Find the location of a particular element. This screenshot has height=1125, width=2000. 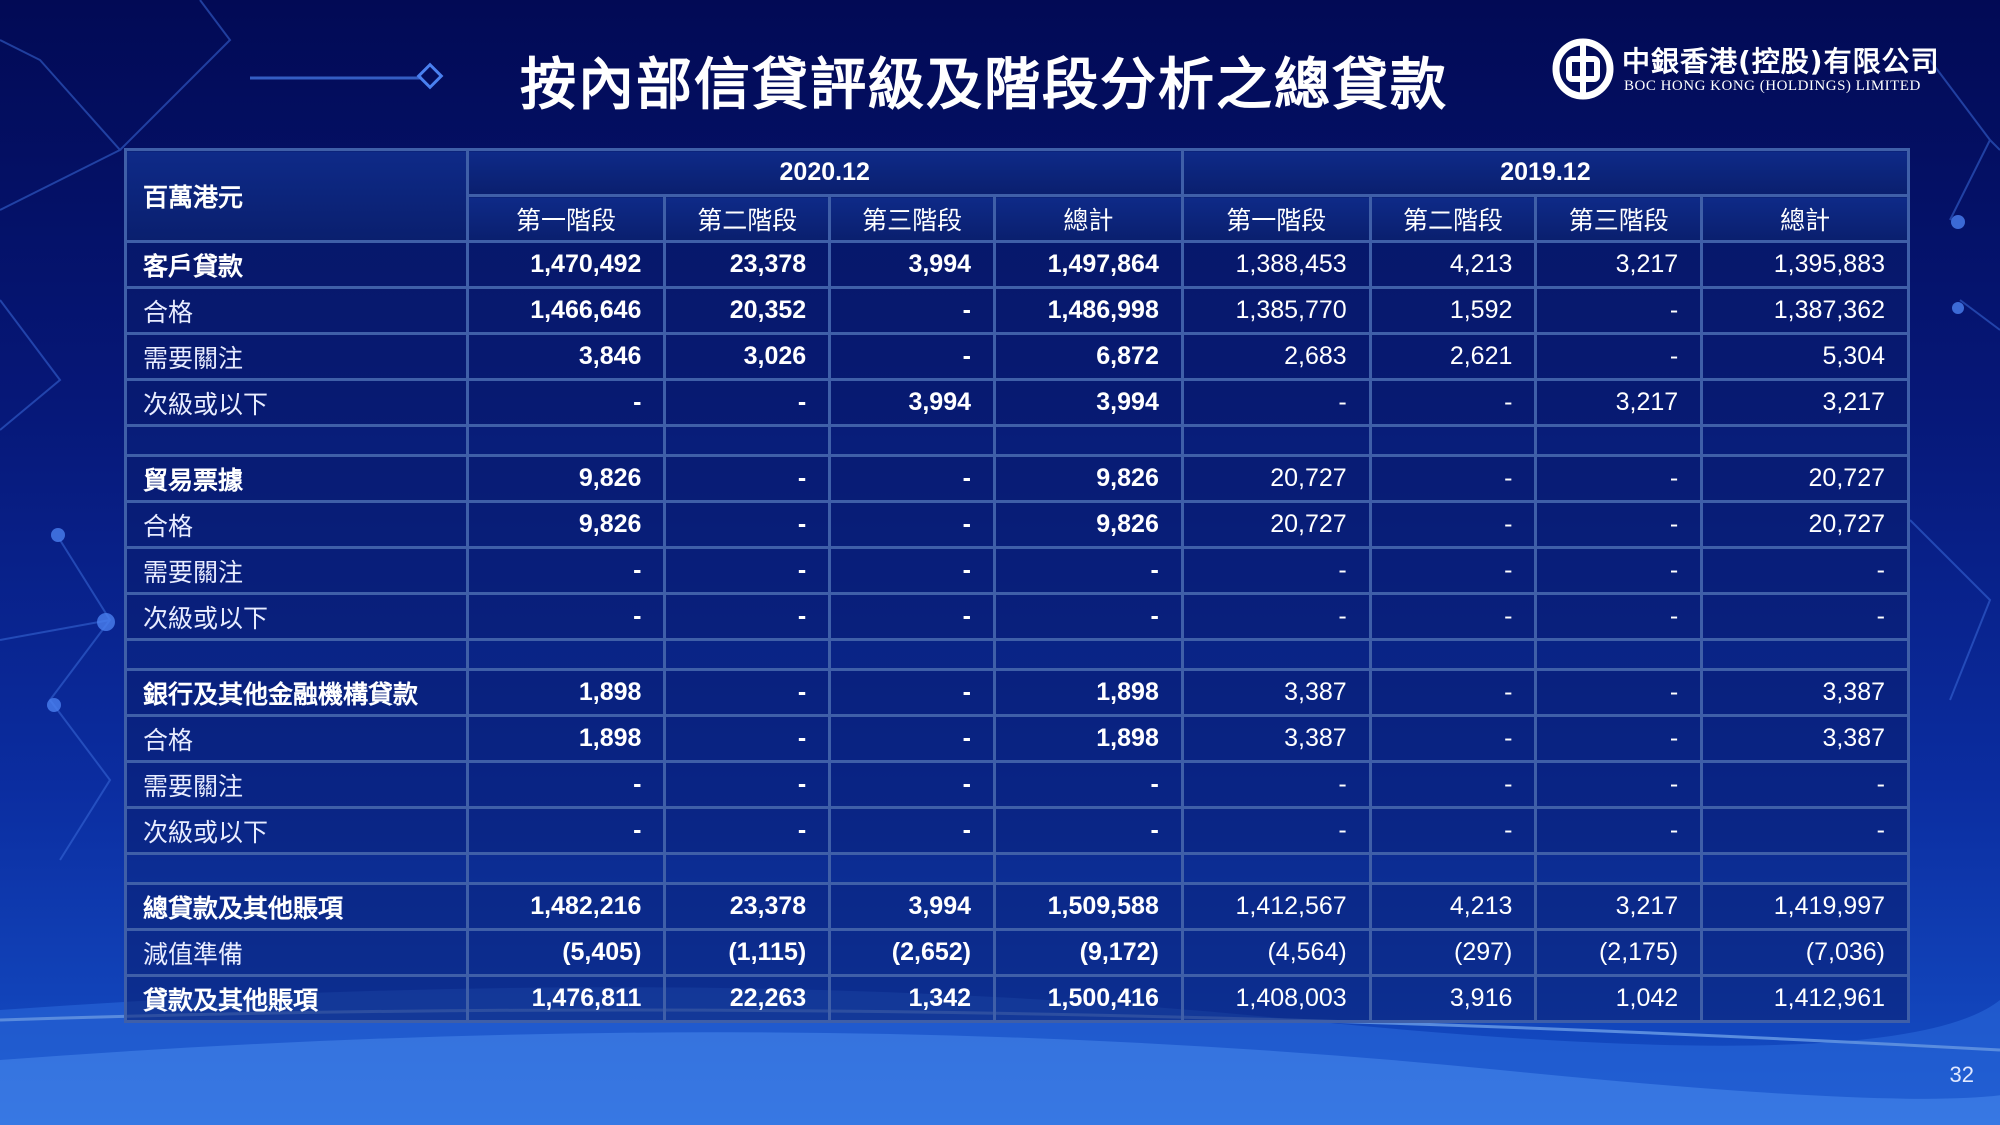

table-cell: 1,419,997 is located at coordinates (1805, 906).